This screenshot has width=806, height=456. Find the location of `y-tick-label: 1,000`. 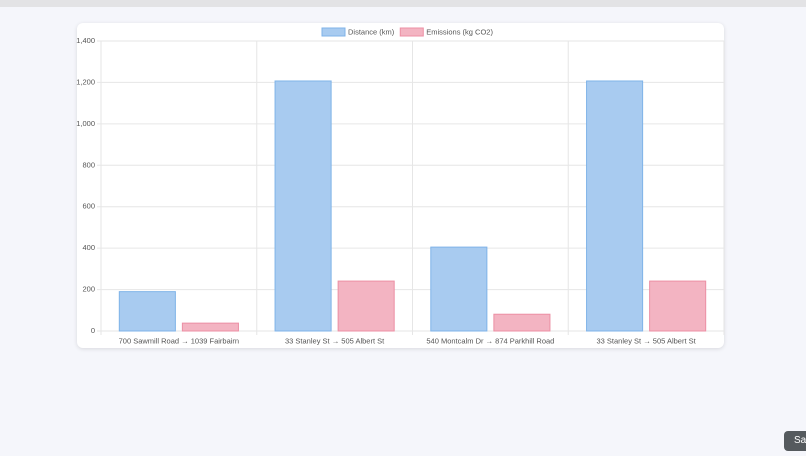

y-tick-label: 1,000 is located at coordinates (85, 123).